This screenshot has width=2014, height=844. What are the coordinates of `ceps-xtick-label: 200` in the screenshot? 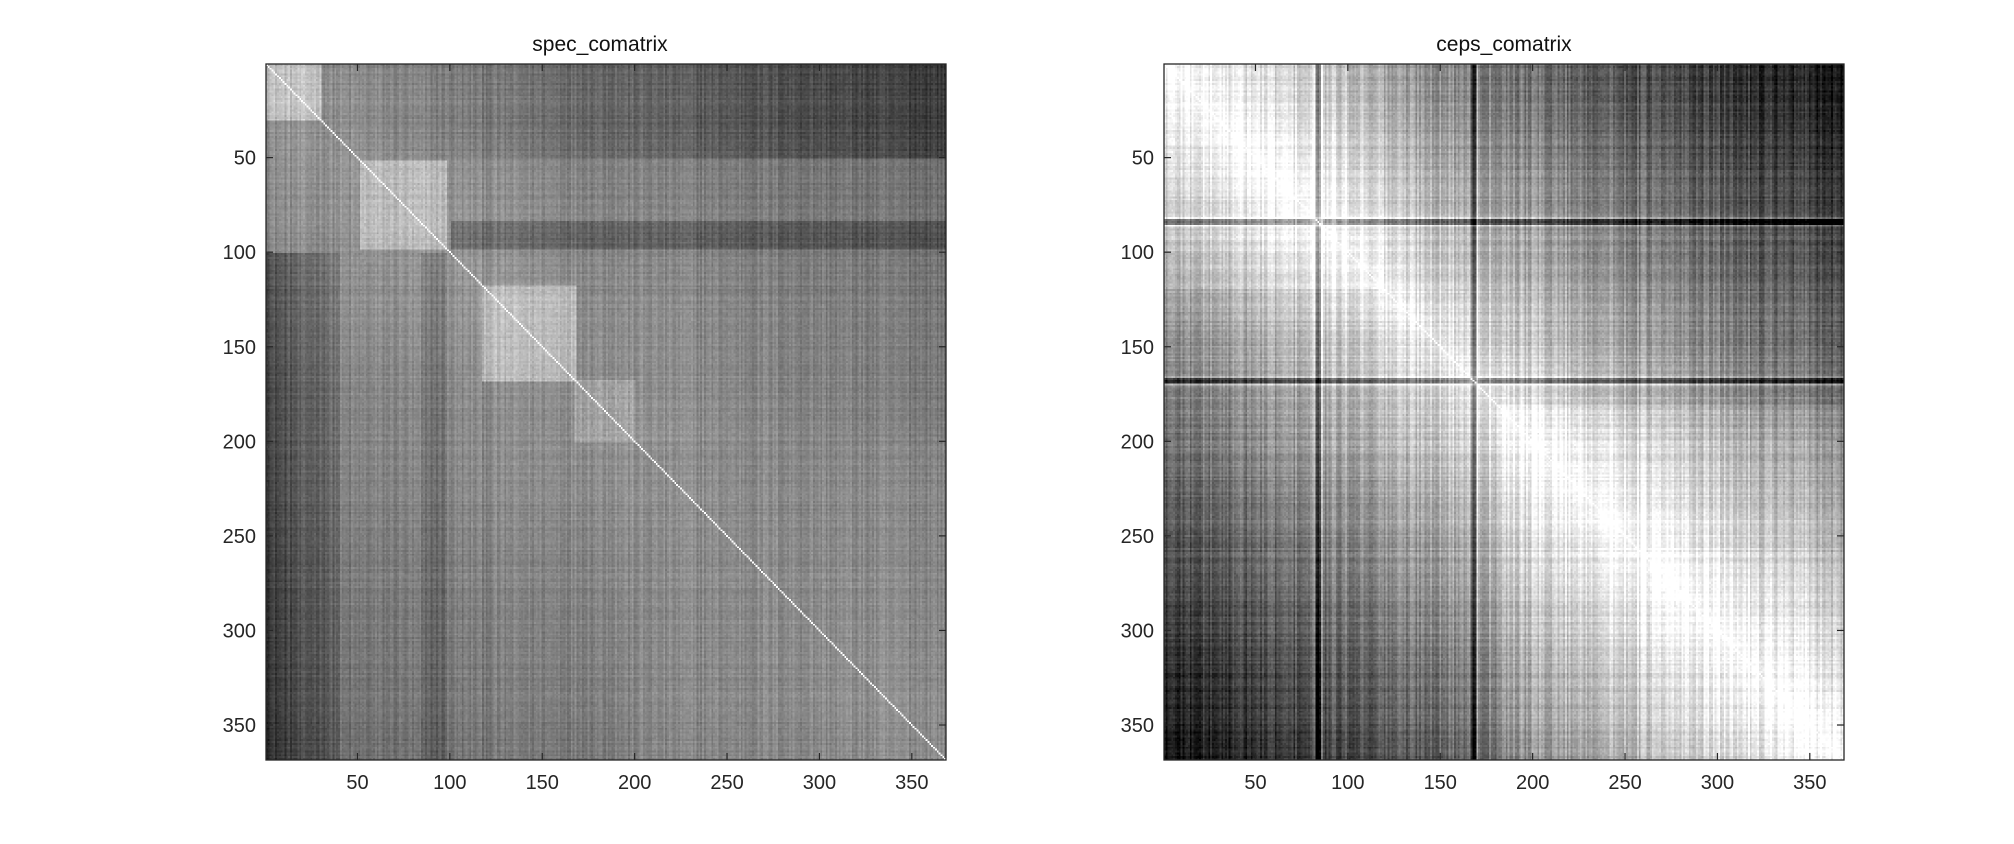 It's located at (1532, 783).